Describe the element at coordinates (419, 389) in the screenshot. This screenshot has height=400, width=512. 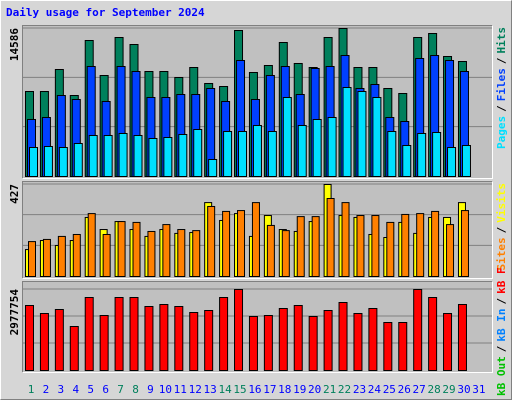
I see `x-tick-label: 27` at that location.